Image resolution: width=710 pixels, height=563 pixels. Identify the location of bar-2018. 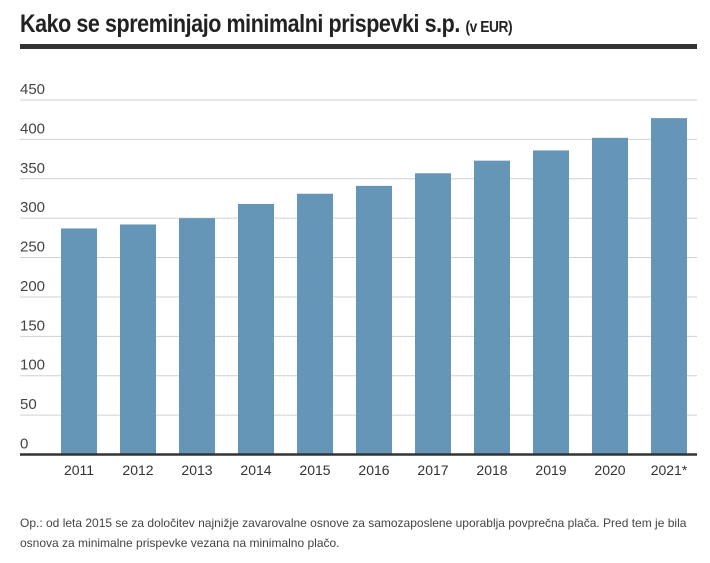
(492, 307).